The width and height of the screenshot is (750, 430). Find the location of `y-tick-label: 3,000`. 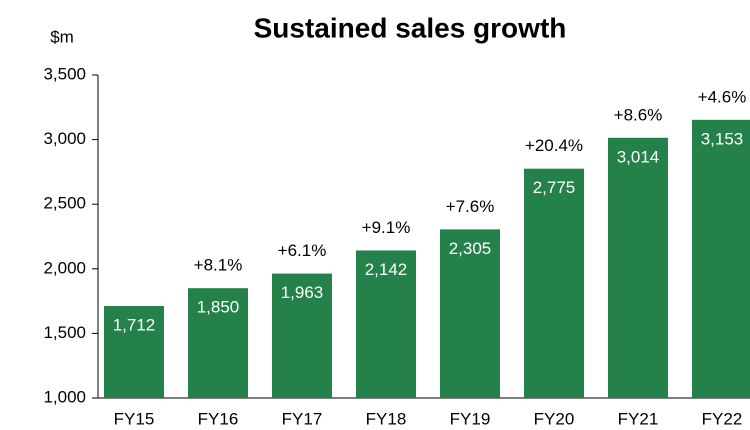

y-tick-label: 3,000 is located at coordinates (64, 138).